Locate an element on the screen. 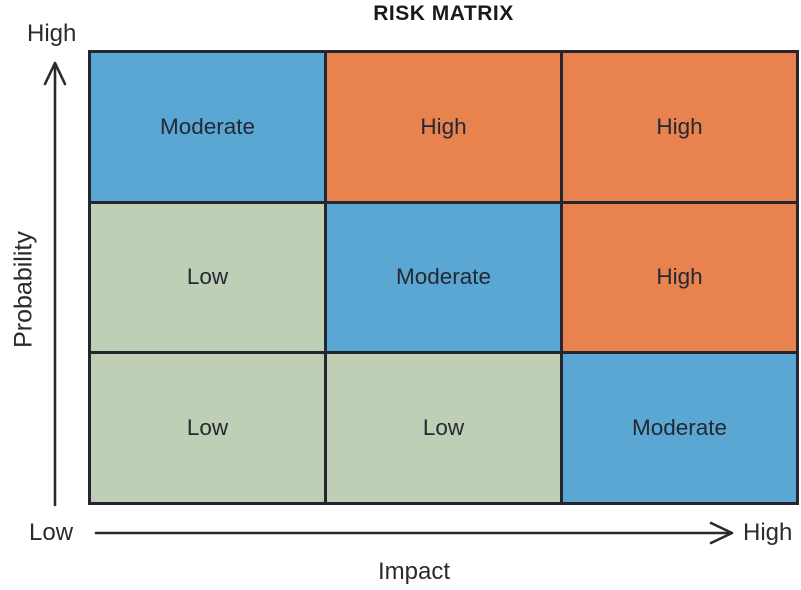 The width and height of the screenshot is (801, 590). x-axis-left-low-label: Low is located at coordinates (51, 532).